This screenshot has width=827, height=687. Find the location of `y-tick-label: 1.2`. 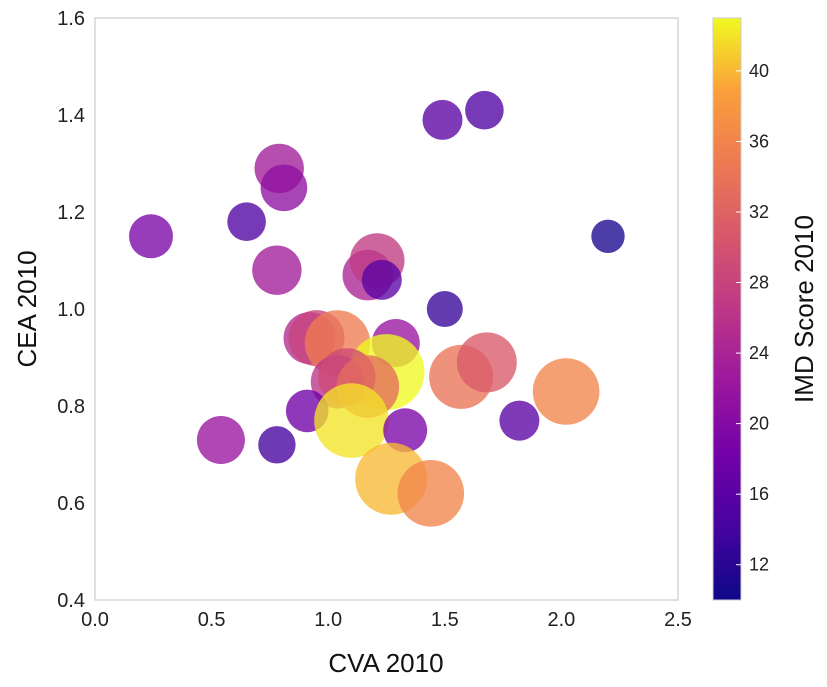

y-tick-label: 1.2 is located at coordinates (71, 213).